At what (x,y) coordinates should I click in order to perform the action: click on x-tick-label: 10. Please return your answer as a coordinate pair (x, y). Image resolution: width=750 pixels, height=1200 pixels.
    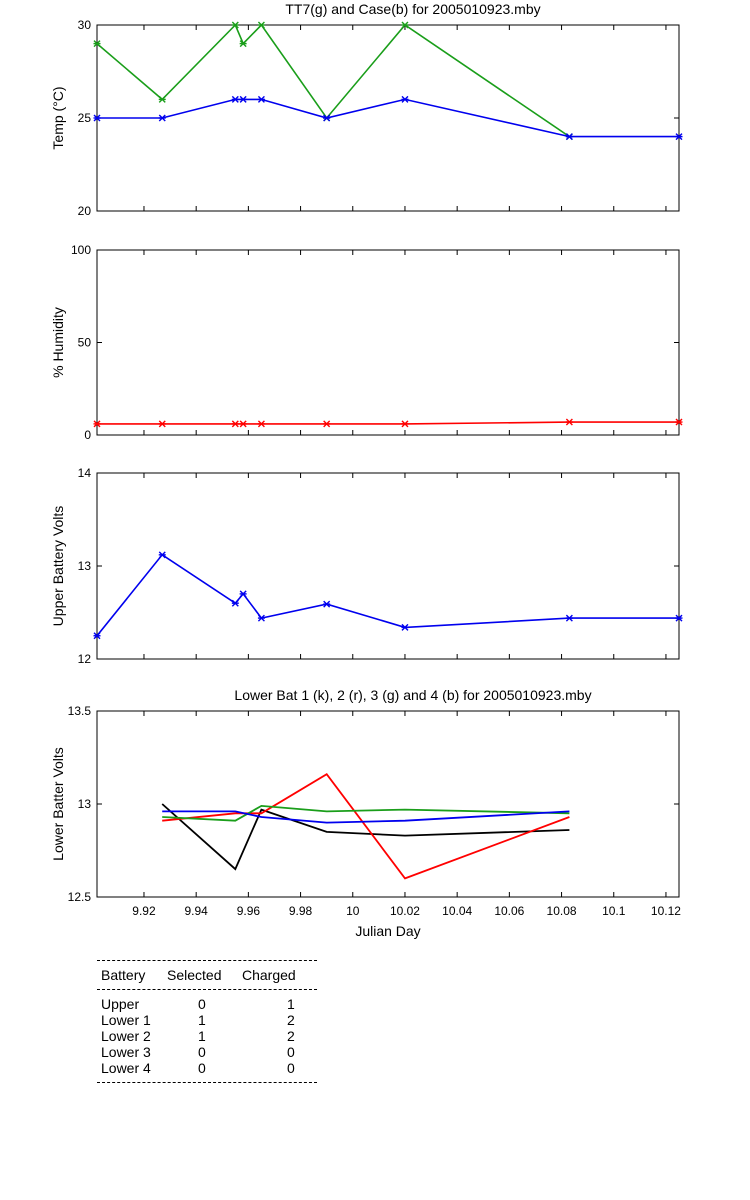
    Looking at the image, I should click on (353, 911).